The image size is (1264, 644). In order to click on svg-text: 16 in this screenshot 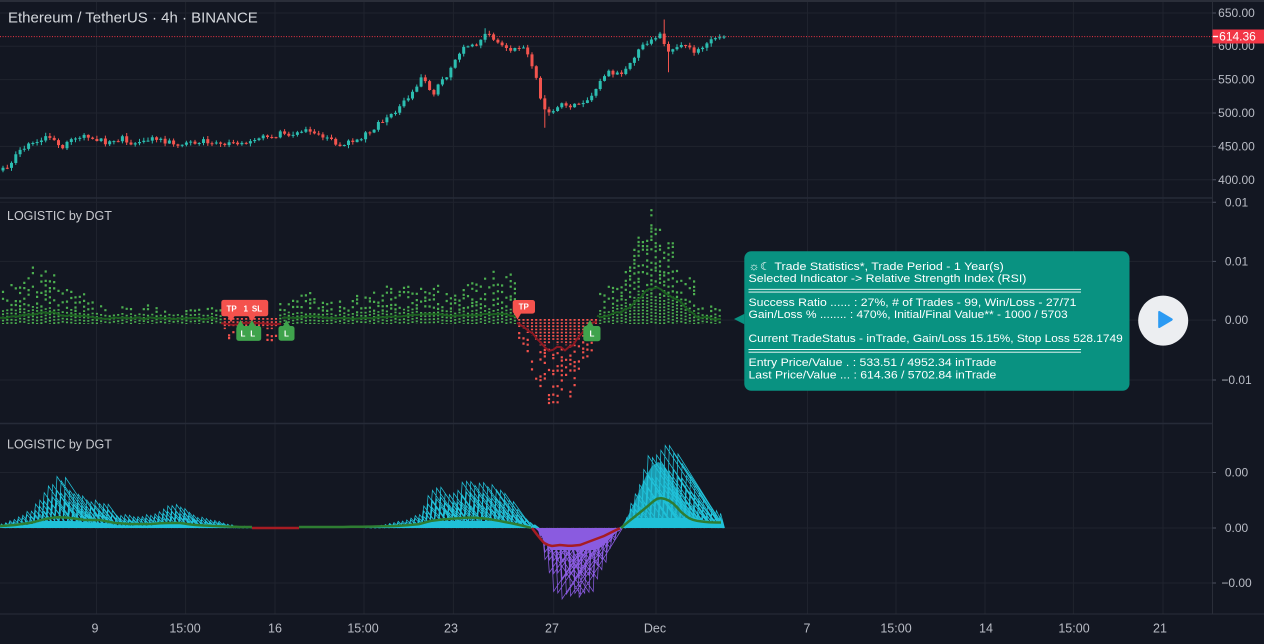, I will do `click(275, 629)`.